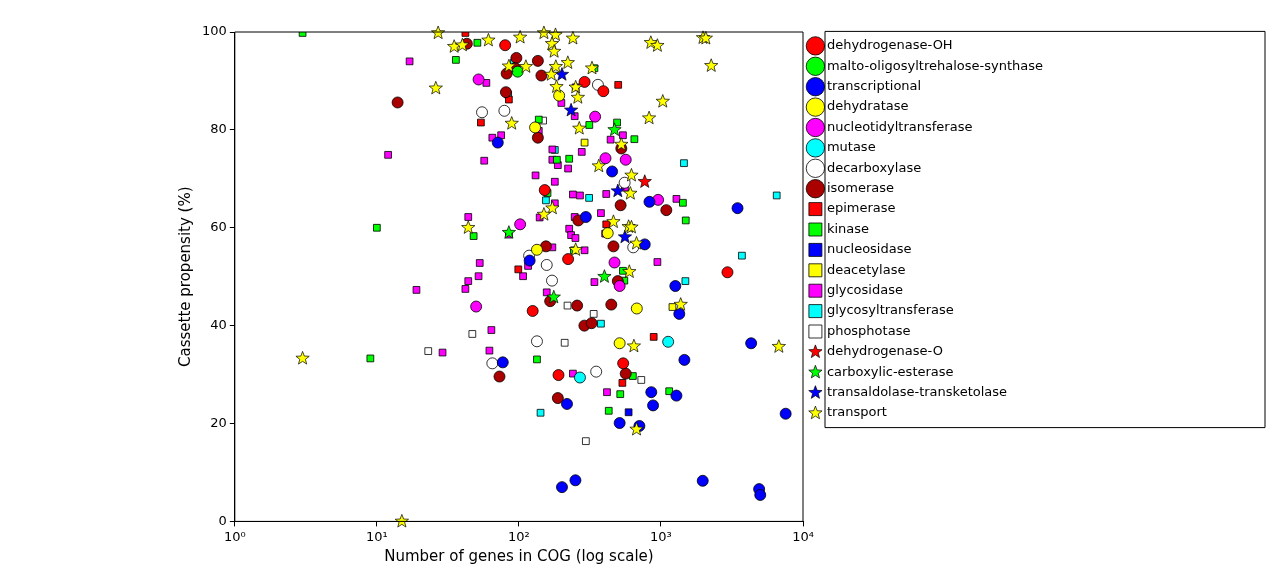  I want to click on legend-label: glycosyltransferase, so click(890, 310).